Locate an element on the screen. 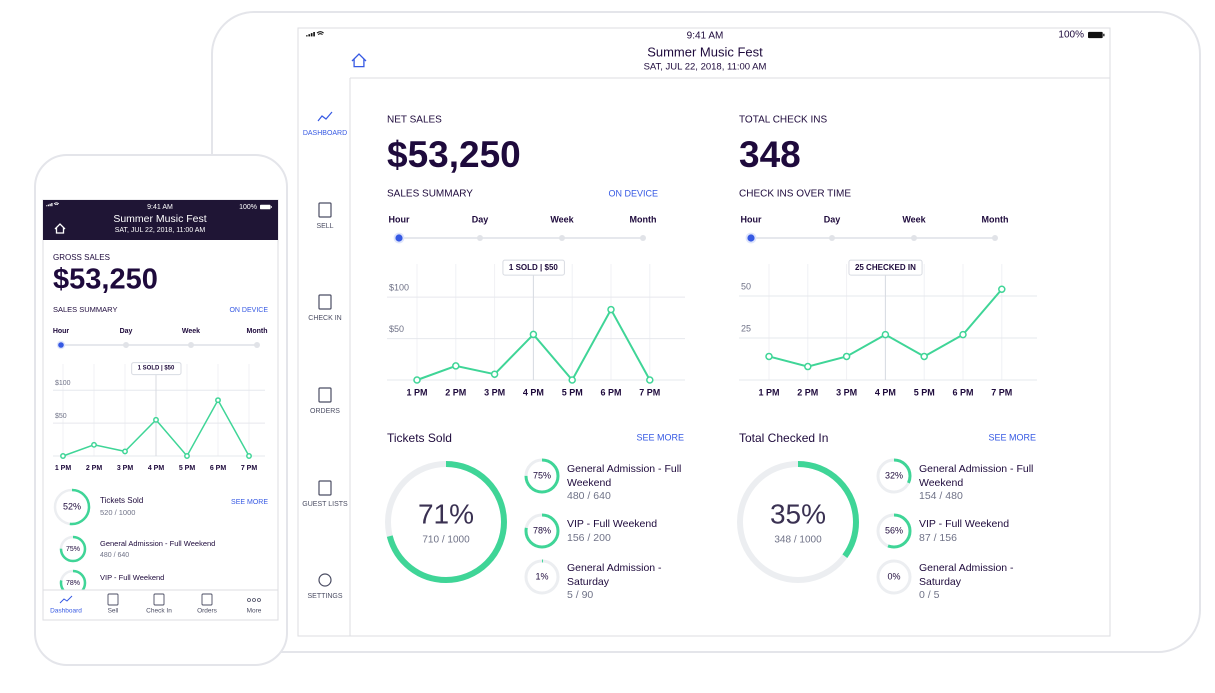  tab-item: More is located at coordinates (254, 611).